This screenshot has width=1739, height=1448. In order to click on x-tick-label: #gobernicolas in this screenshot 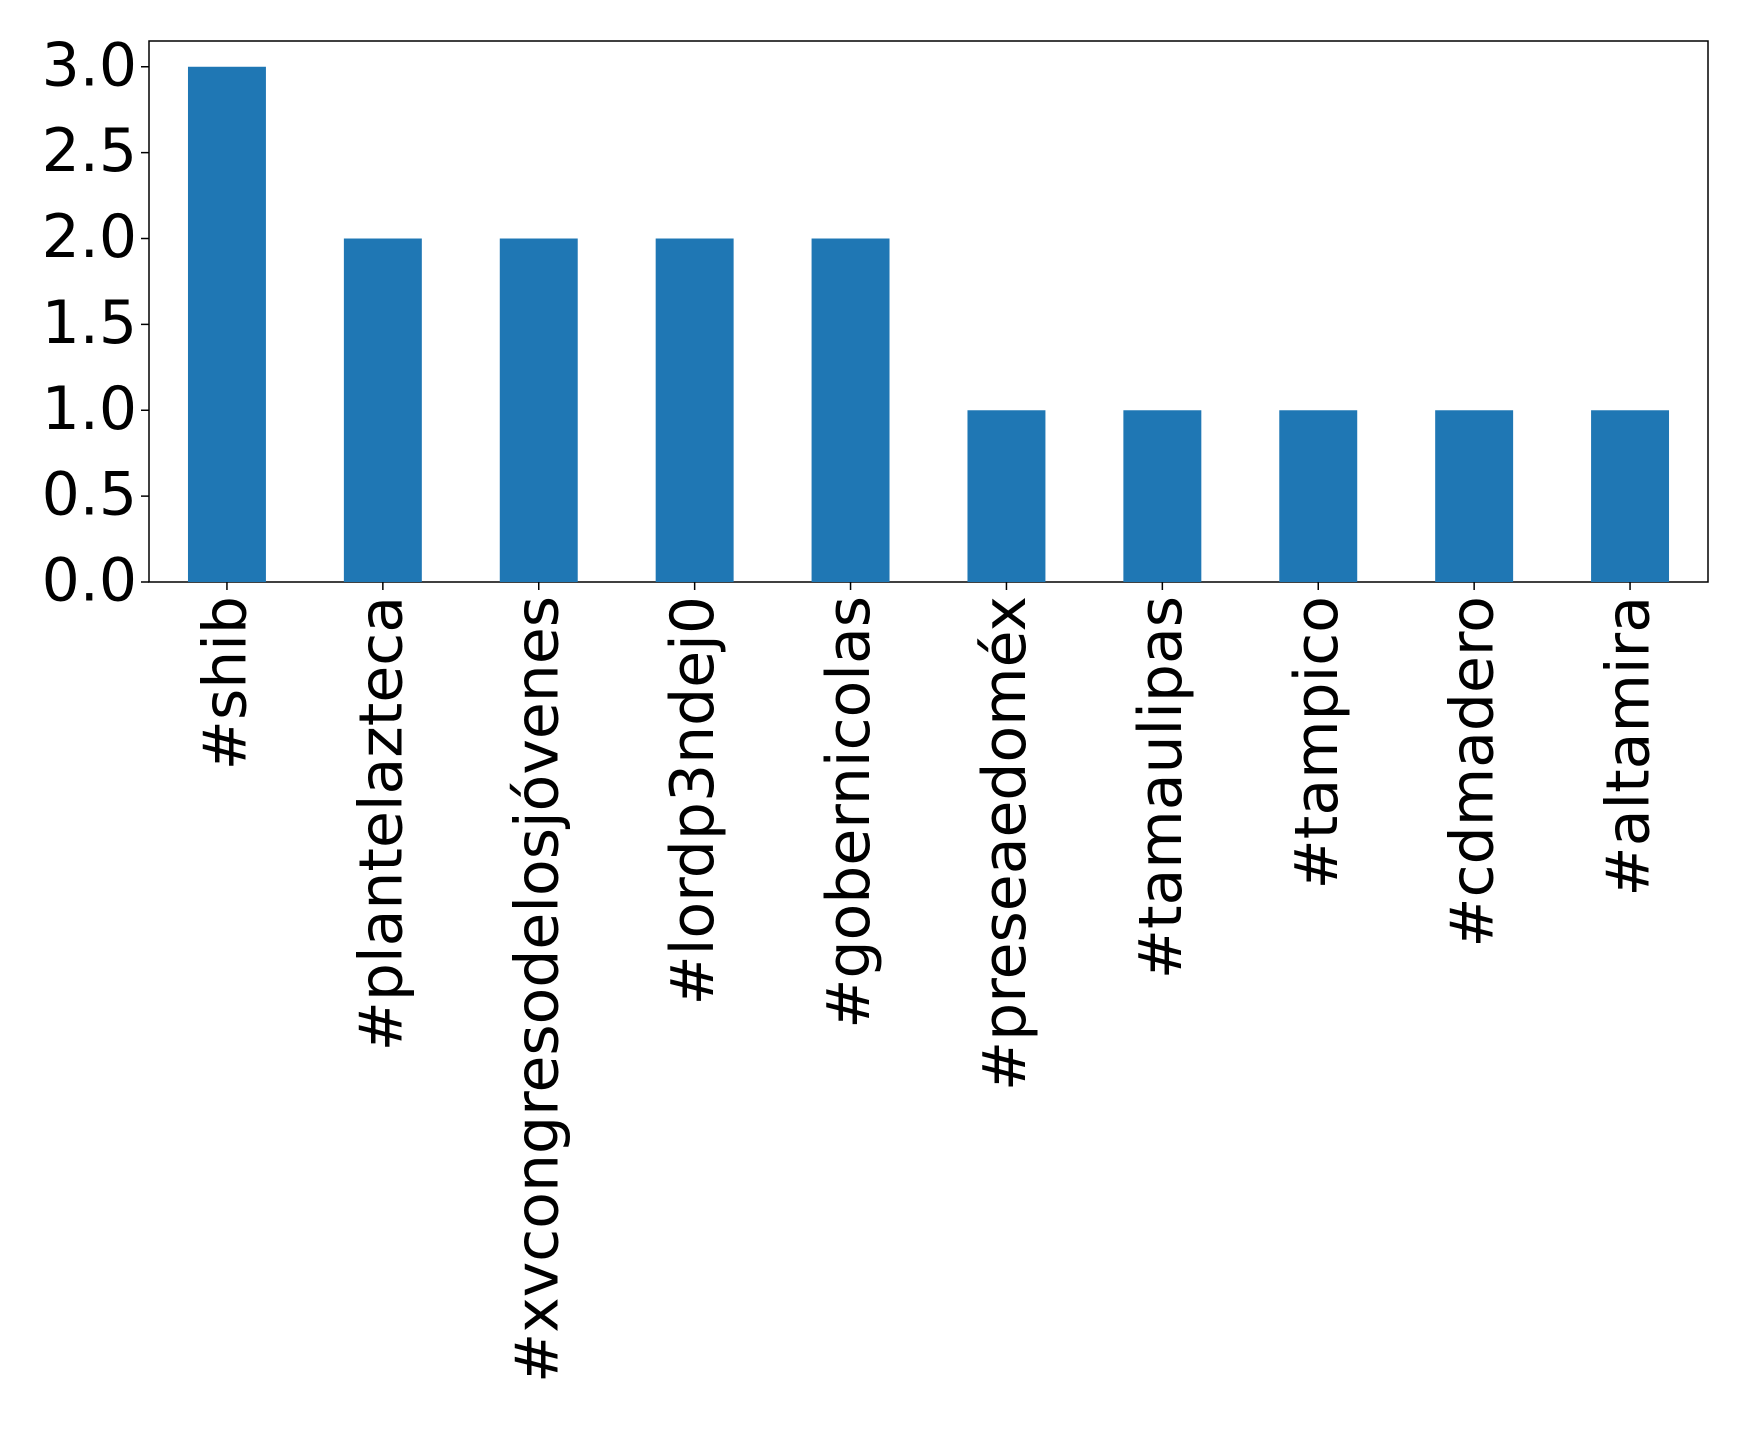, I will do `click(849, 812)`.